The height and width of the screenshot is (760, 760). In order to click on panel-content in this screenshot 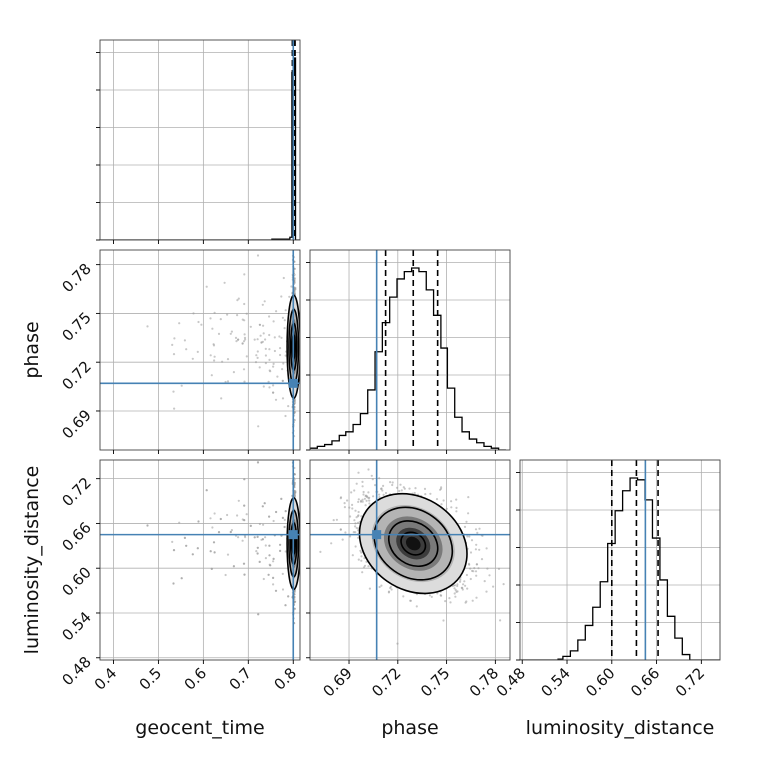, I will do `click(410, 350)`.